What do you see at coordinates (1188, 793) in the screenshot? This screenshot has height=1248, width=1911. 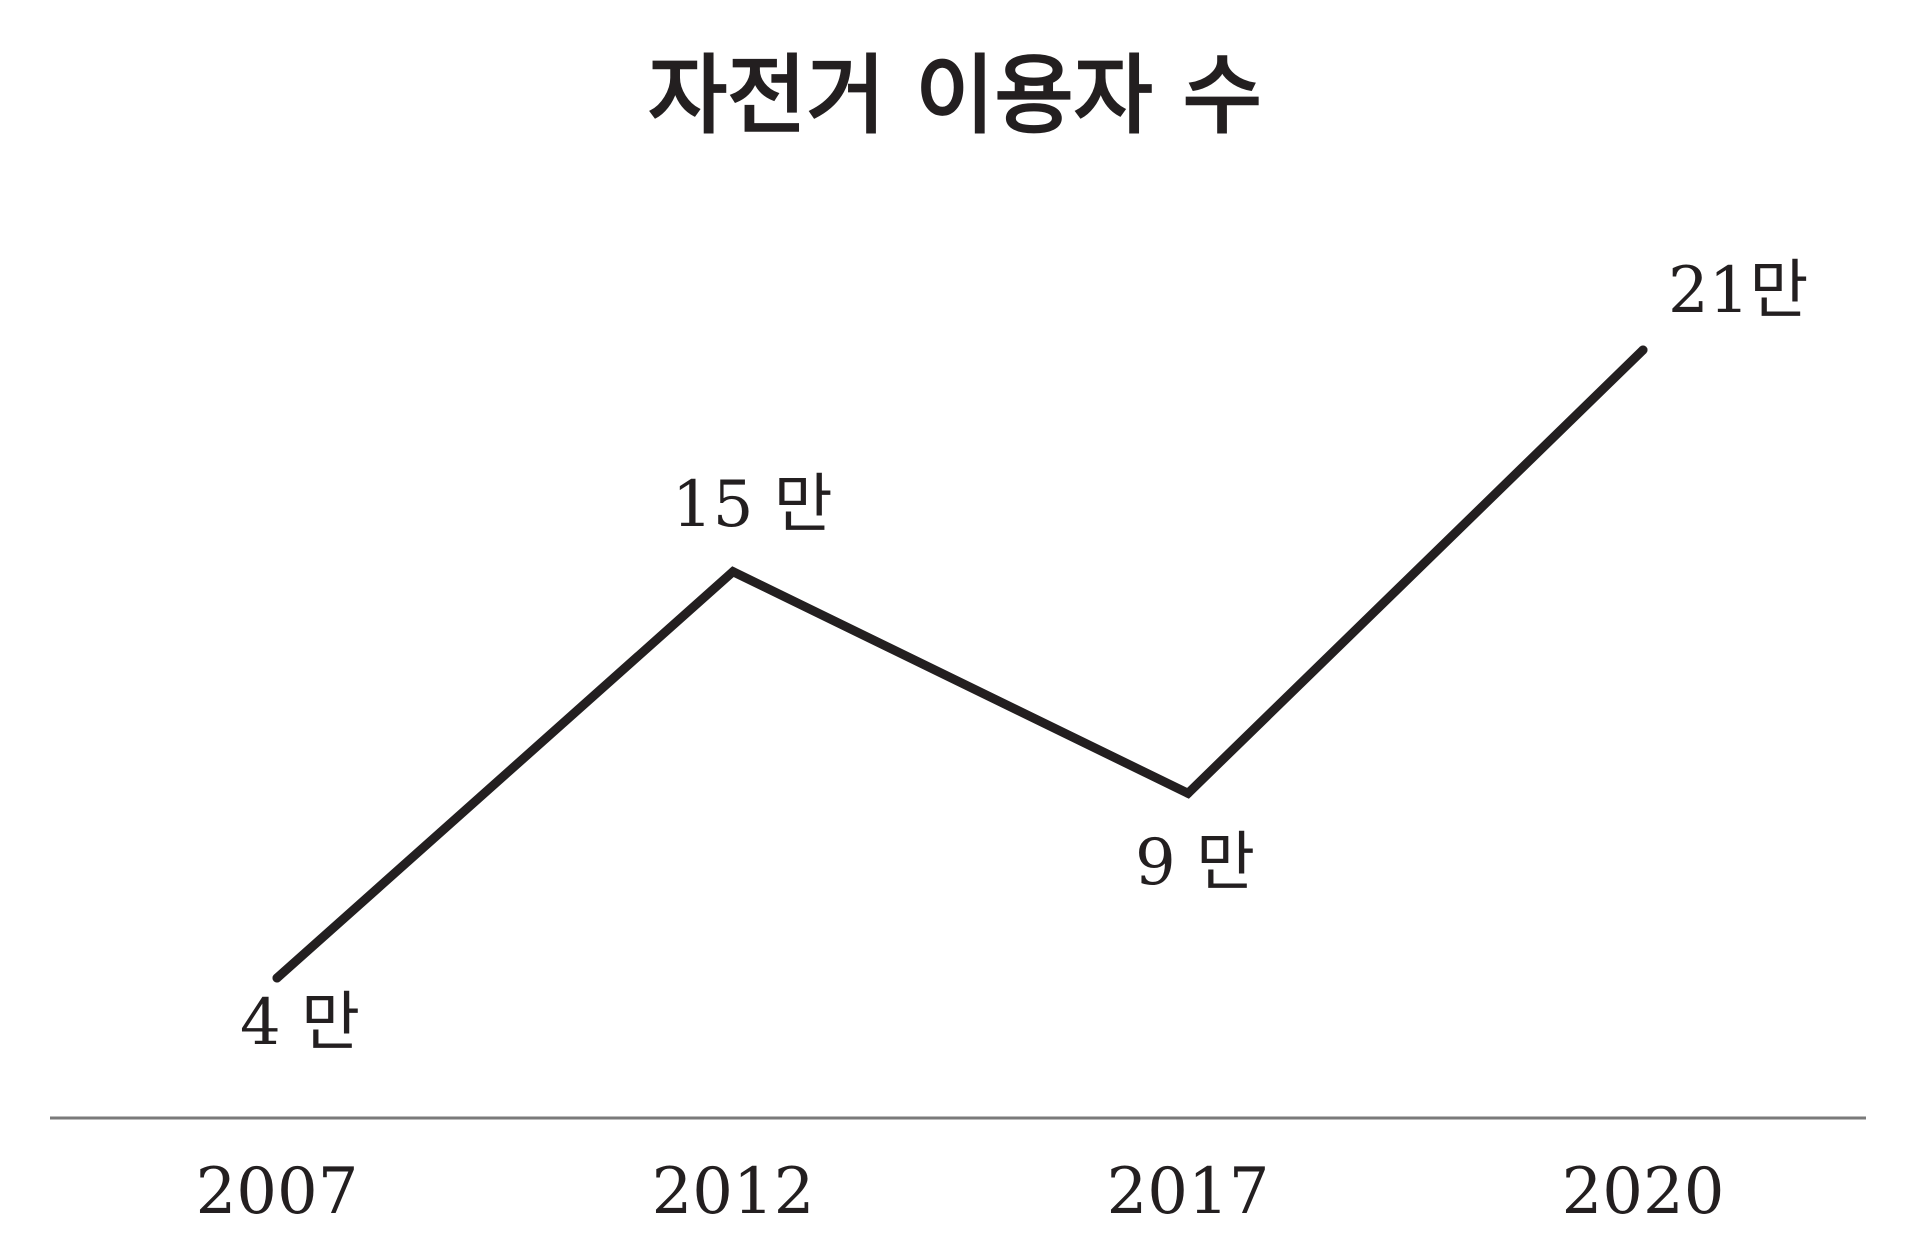 I see `data-point-2017` at bounding box center [1188, 793].